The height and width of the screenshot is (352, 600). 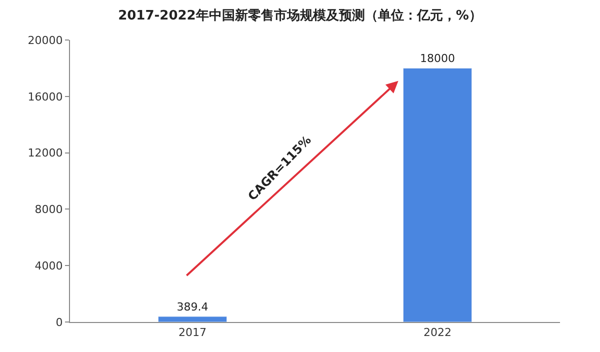 What do you see at coordinates (45, 40) in the screenshot?
I see `y-tick-label: 20000` at bounding box center [45, 40].